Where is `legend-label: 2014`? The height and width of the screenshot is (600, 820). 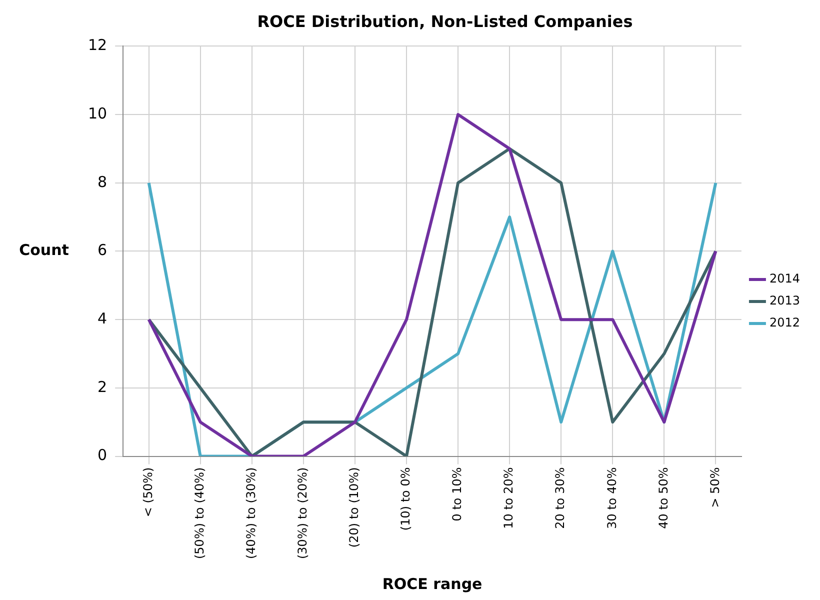
legend-label: 2014 is located at coordinates (784, 279).